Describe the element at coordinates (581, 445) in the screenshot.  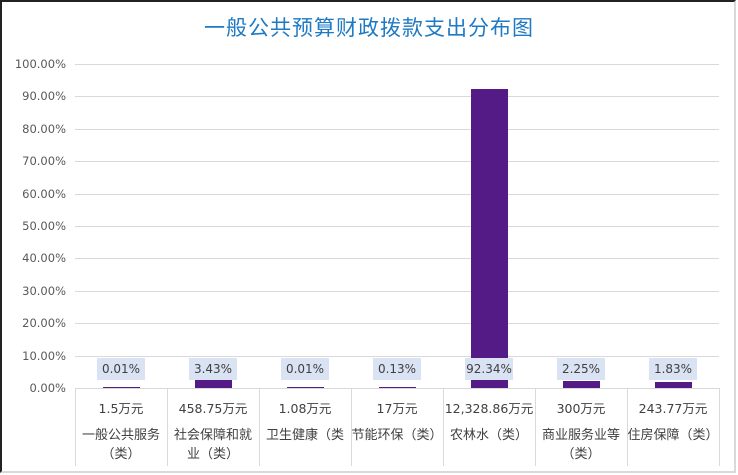
I see `table-category-cell: 商业服务业等 （类）` at that location.